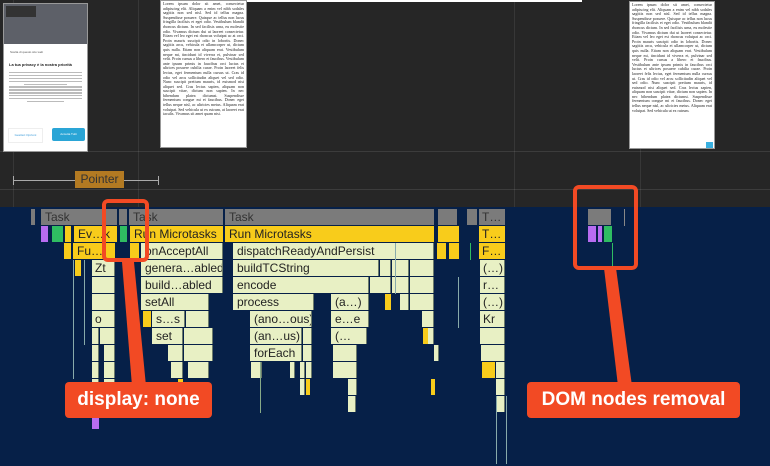 Image resolution: width=770 pixels, height=466 pixels. Describe the element at coordinates (167, 336) in the screenshot. I see `flame-entry-set: set` at that location.